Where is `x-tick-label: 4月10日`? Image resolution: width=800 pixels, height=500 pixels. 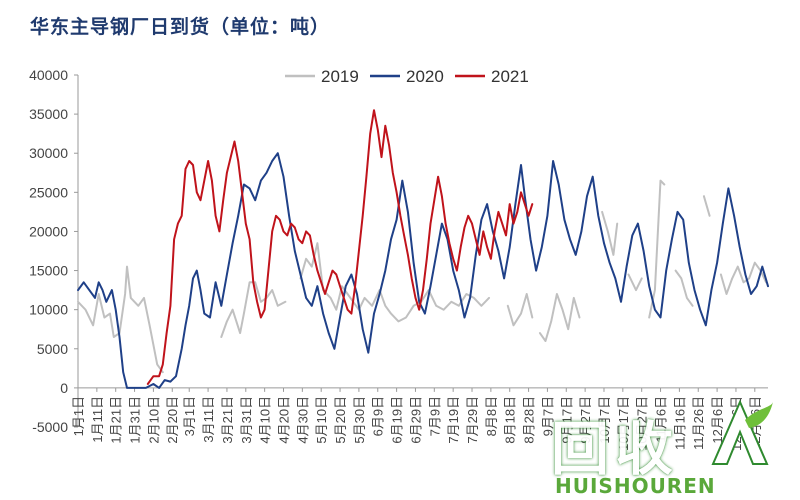 x-tick-label: 4月10日 is located at coordinates (265, 420).